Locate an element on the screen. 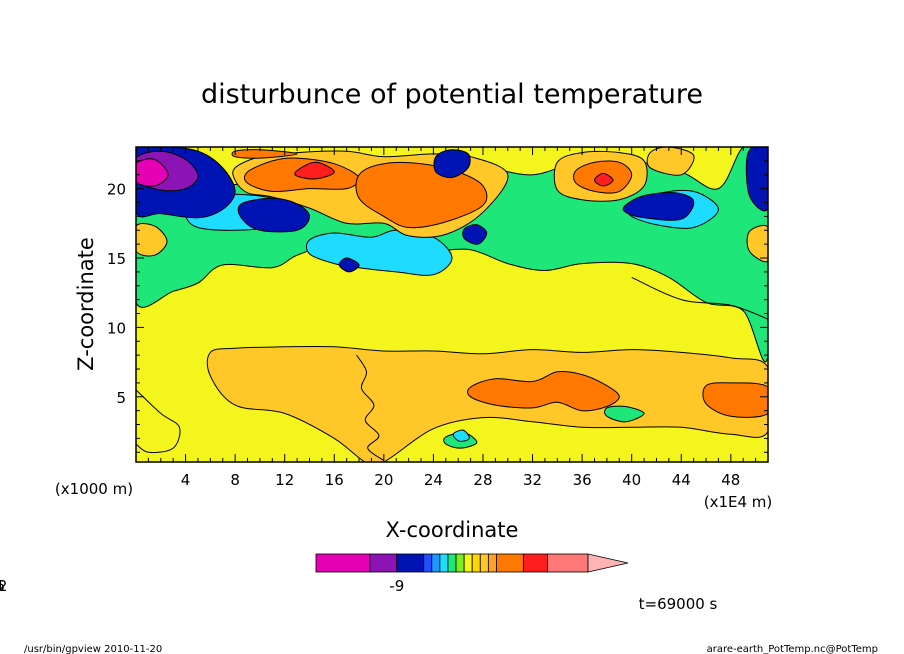 The height and width of the screenshot is (654, 904). x-tick-label: 36 is located at coordinates (582, 480).